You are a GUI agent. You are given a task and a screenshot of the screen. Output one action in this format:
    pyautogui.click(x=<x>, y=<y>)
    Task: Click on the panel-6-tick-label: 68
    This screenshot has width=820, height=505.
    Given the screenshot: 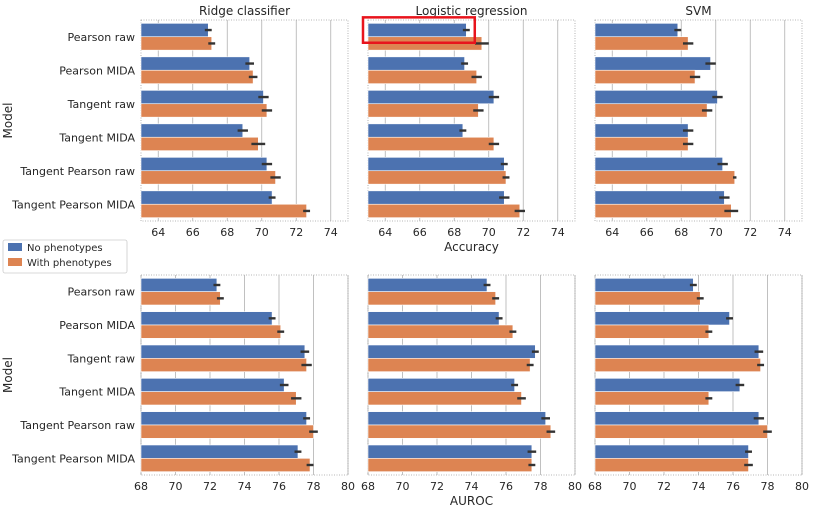 What is the action you would take?
    pyautogui.click(x=595, y=486)
    